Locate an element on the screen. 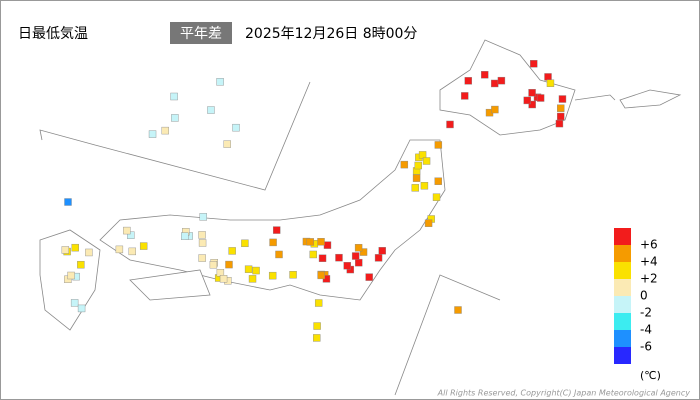 This screenshot has height=400, width=700. badge: 平年差 is located at coordinates (201, 34).